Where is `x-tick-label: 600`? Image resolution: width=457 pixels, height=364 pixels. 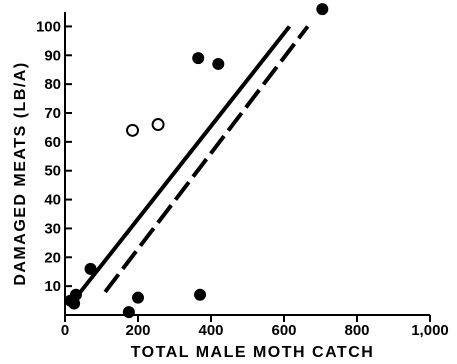 x-tick-label: 600 is located at coordinates (283, 330).